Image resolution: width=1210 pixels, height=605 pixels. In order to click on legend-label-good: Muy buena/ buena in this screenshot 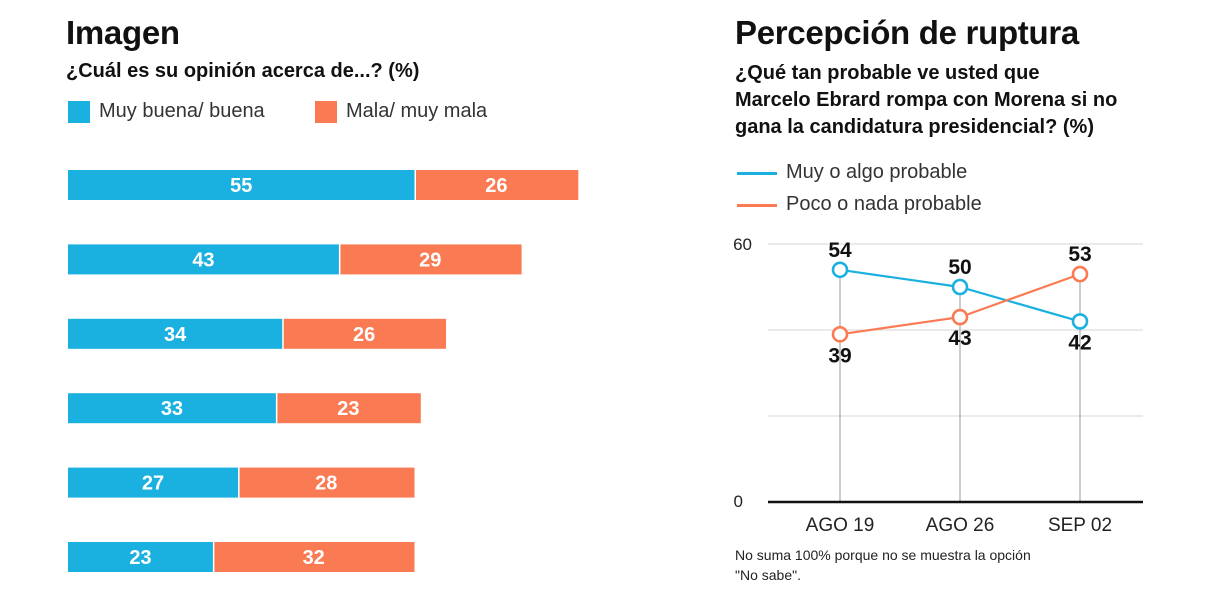, I will do `click(182, 111)`.